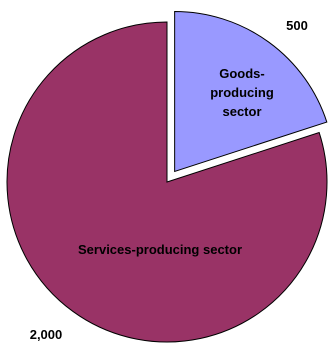 This screenshot has height=346, width=335. Describe the element at coordinates (297, 25) in the screenshot. I see `value-label-goods: 500` at that location.